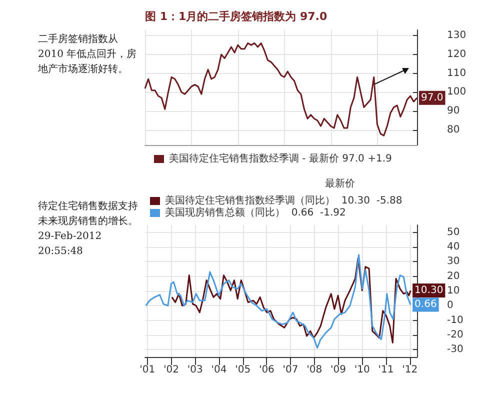 This screenshot has height=401, width=499. I want to click on y-tick-label: 120, so click(456, 54).